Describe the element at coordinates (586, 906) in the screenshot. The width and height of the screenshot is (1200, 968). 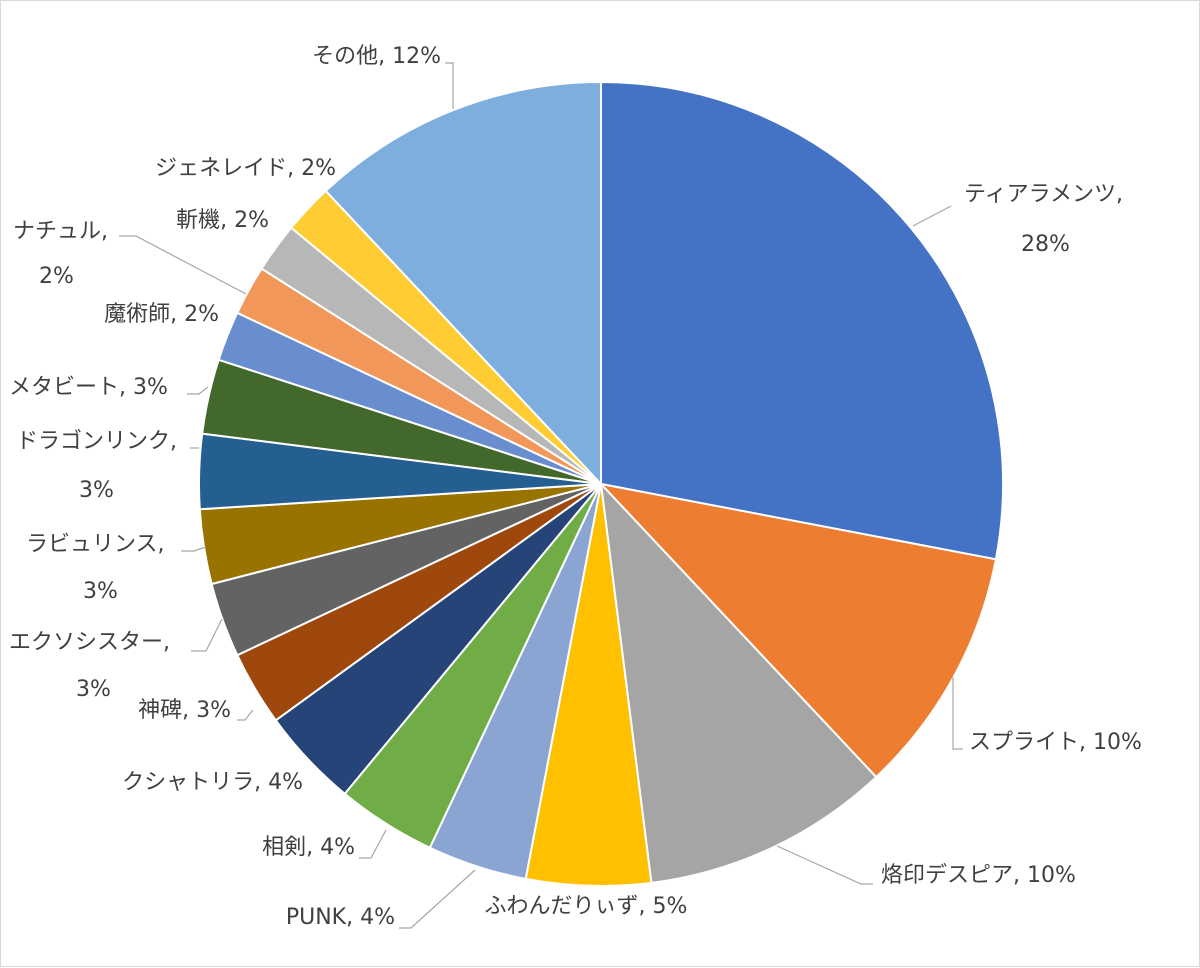
I see `data-label-4: ふわんだりぃず, 5%` at that location.